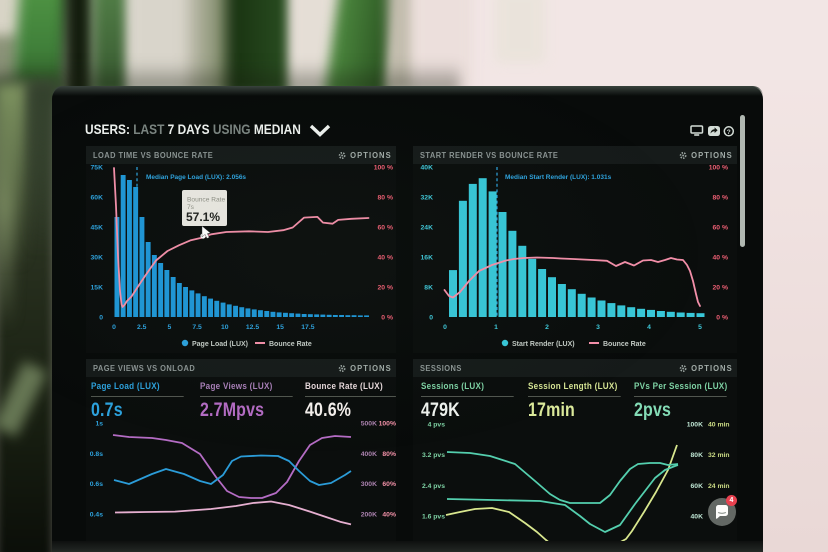 This screenshot has width=828, height=552. Describe the element at coordinates (433, 486) in the screenshot. I see `svg-text: 2.4 pvs` at that location.